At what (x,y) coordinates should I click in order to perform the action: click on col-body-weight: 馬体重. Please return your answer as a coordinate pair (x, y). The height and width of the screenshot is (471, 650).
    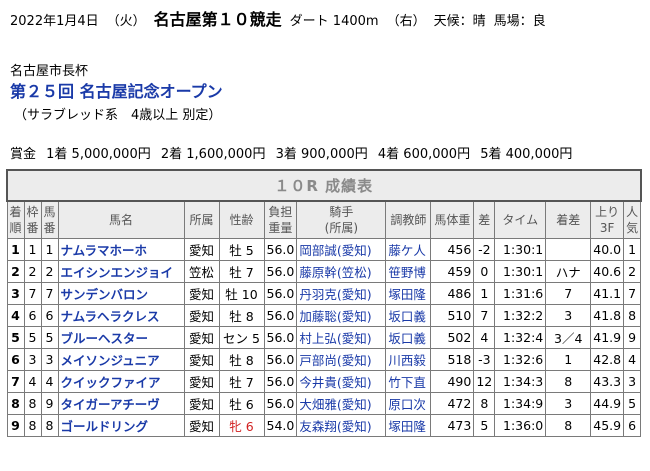
    Looking at the image, I should click on (452, 219).